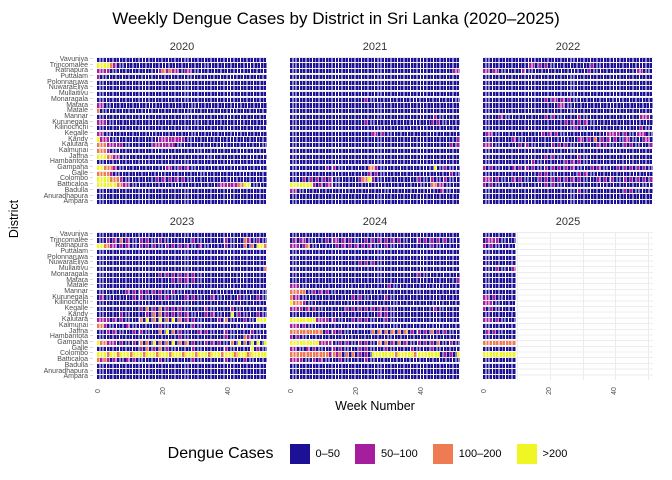 Image resolution: width=672 pixels, height=480 pixels. What do you see at coordinates (52, 291) in the screenshot?
I see `district-label: Mannar` at bounding box center [52, 291].